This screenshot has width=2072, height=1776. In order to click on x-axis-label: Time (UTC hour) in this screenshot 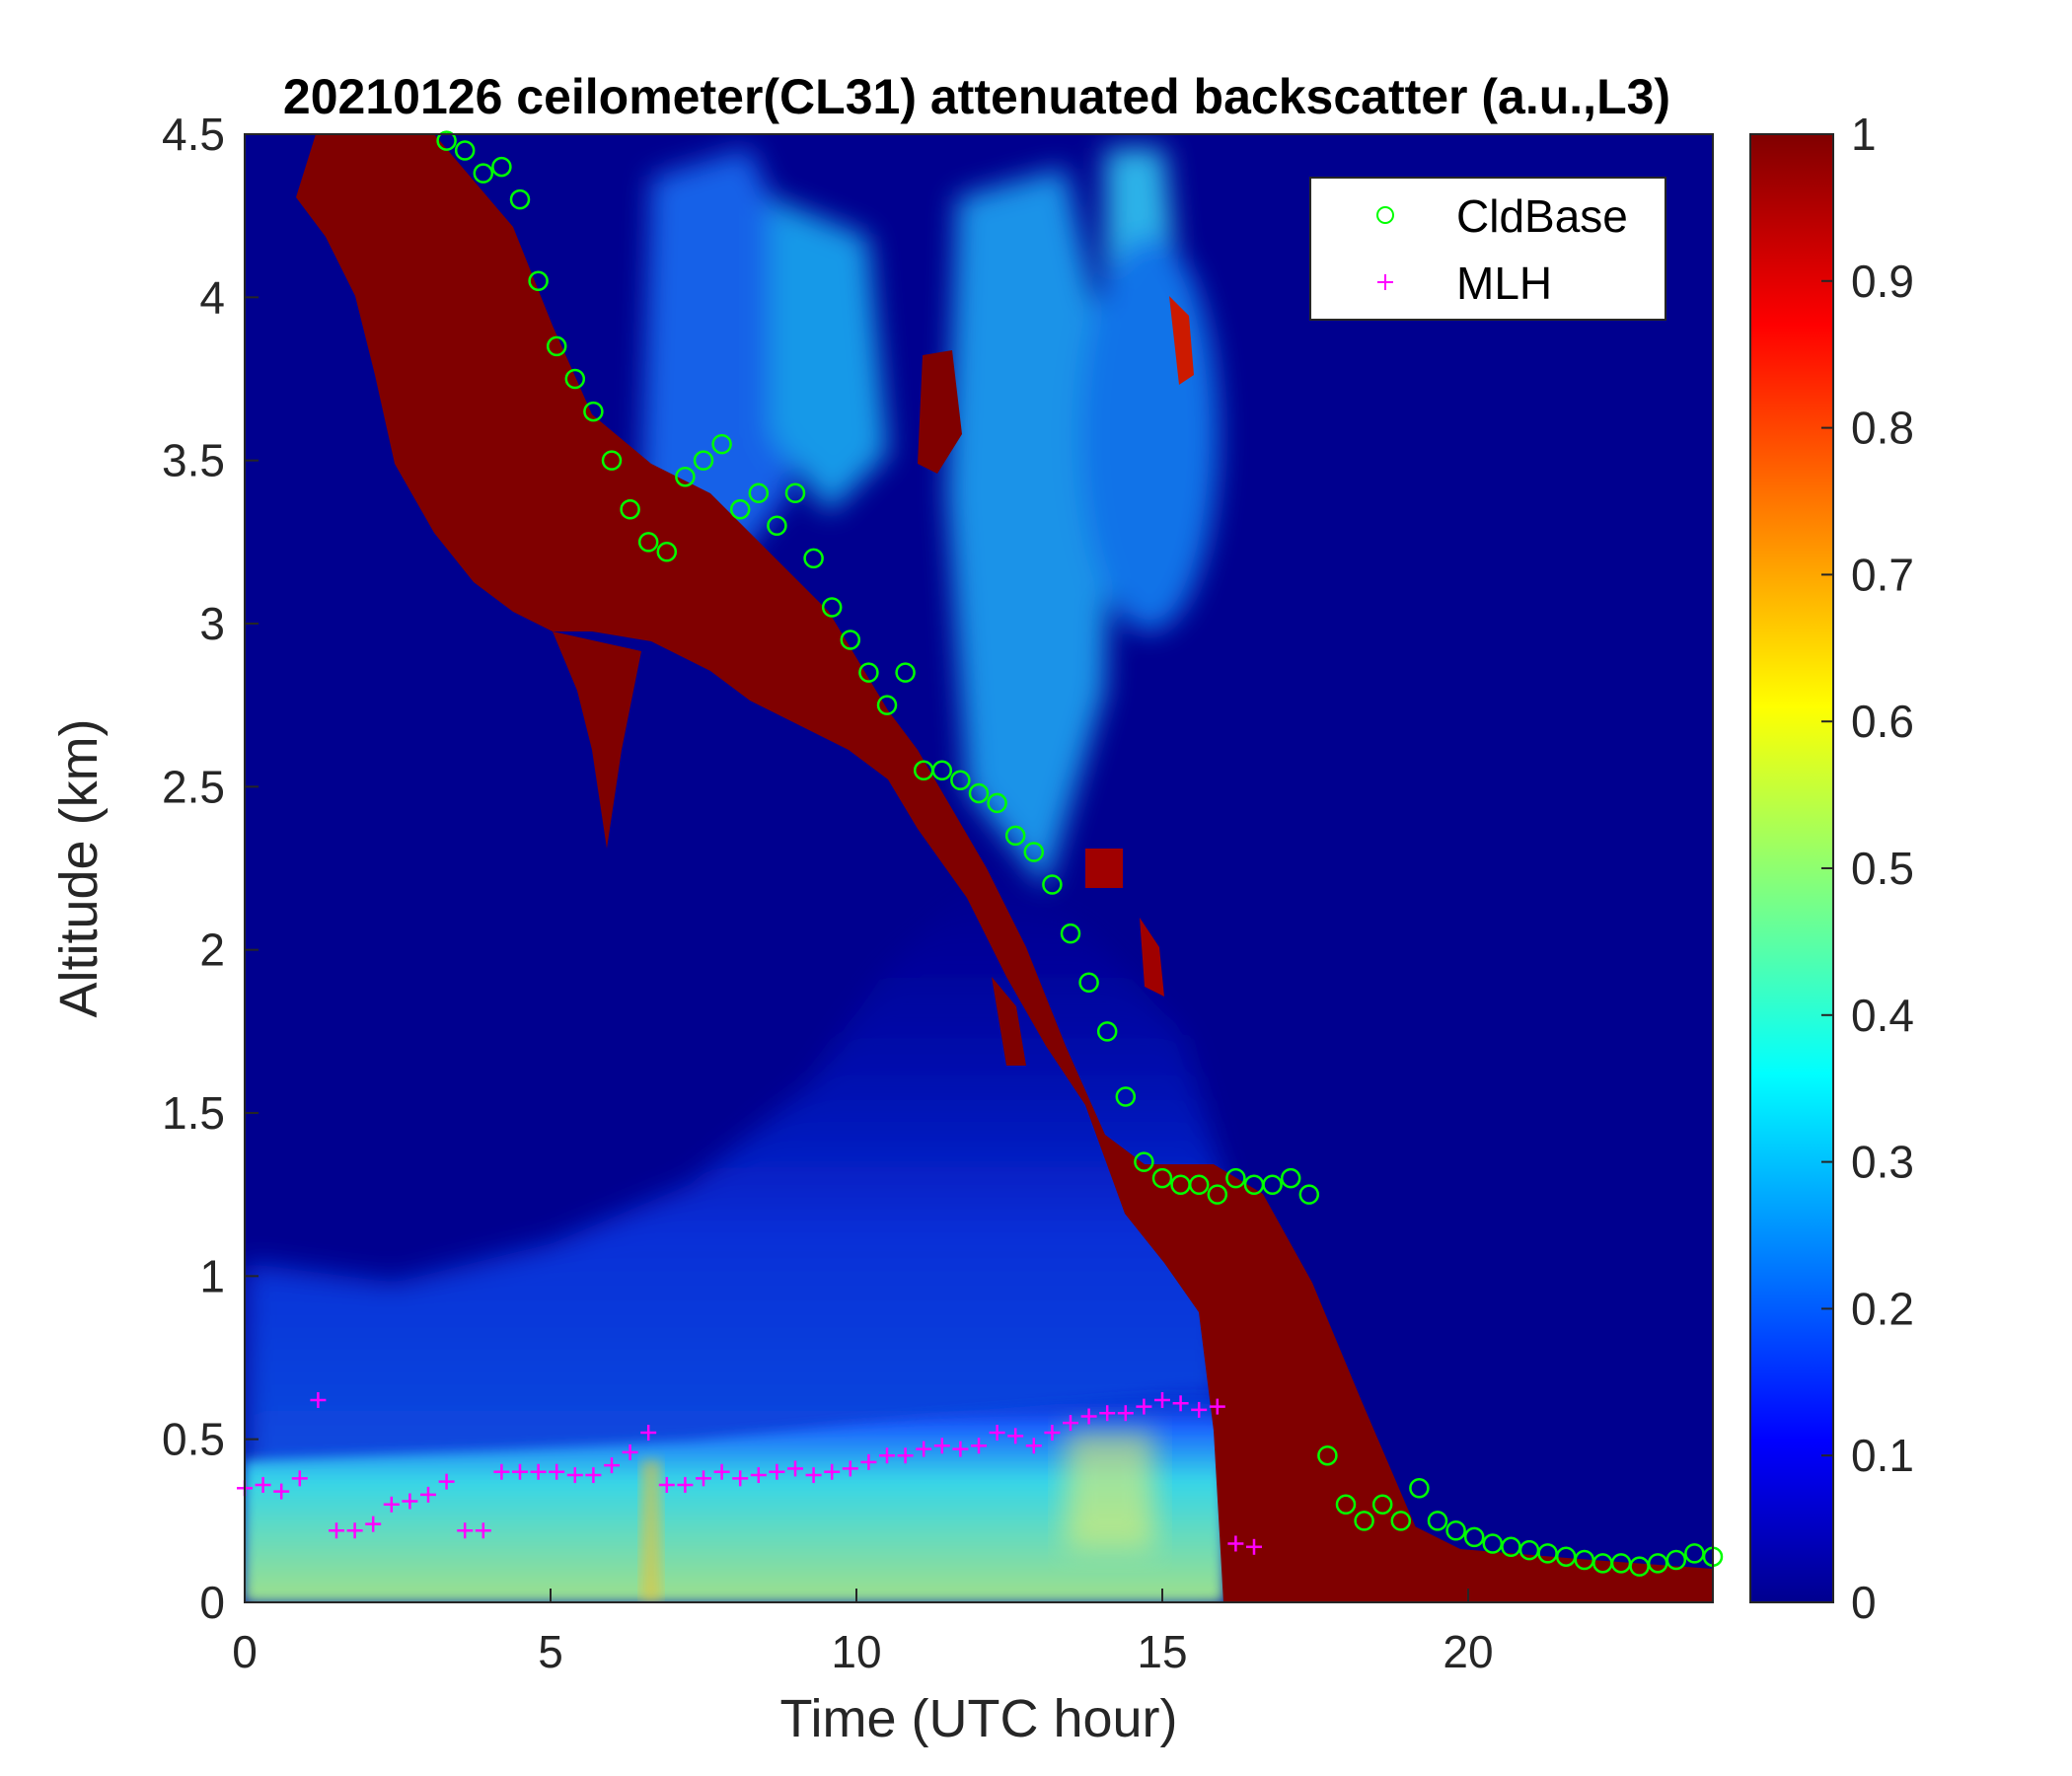, I will do `click(978, 1719)`.